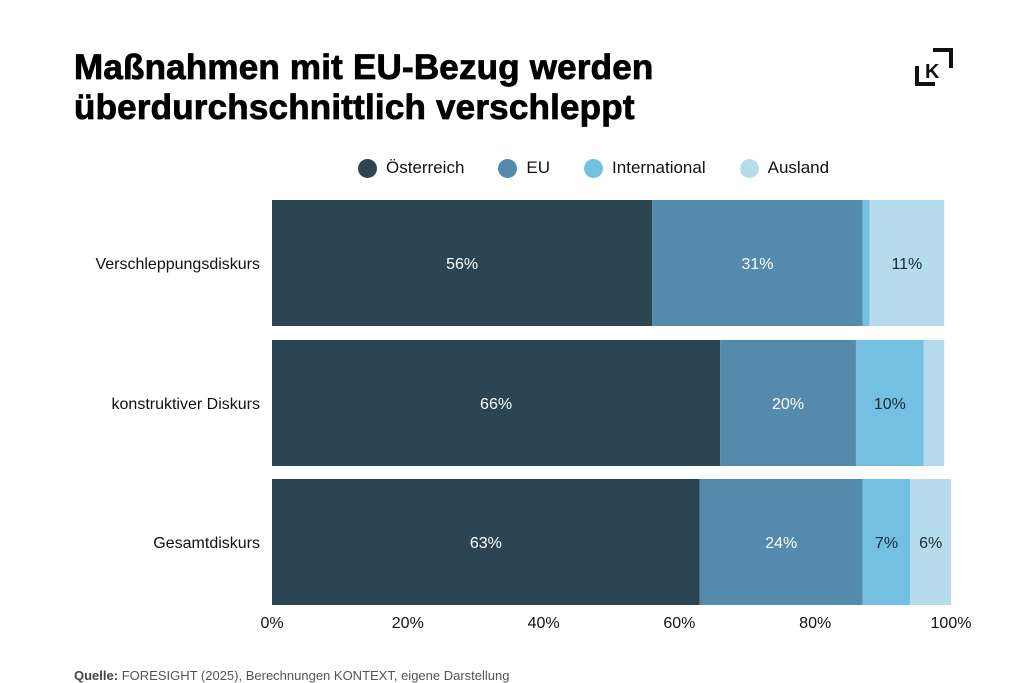  What do you see at coordinates (206, 543) in the screenshot?
I see `category-label: Gesamtdiskurs` at bounding box center [206, 543].